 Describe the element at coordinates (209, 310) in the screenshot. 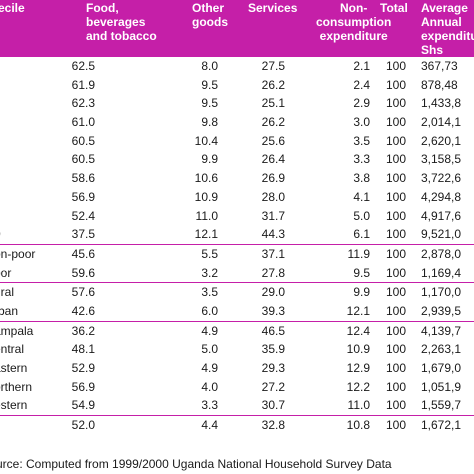

I see `cell-other-goods: 6.0` at that location.